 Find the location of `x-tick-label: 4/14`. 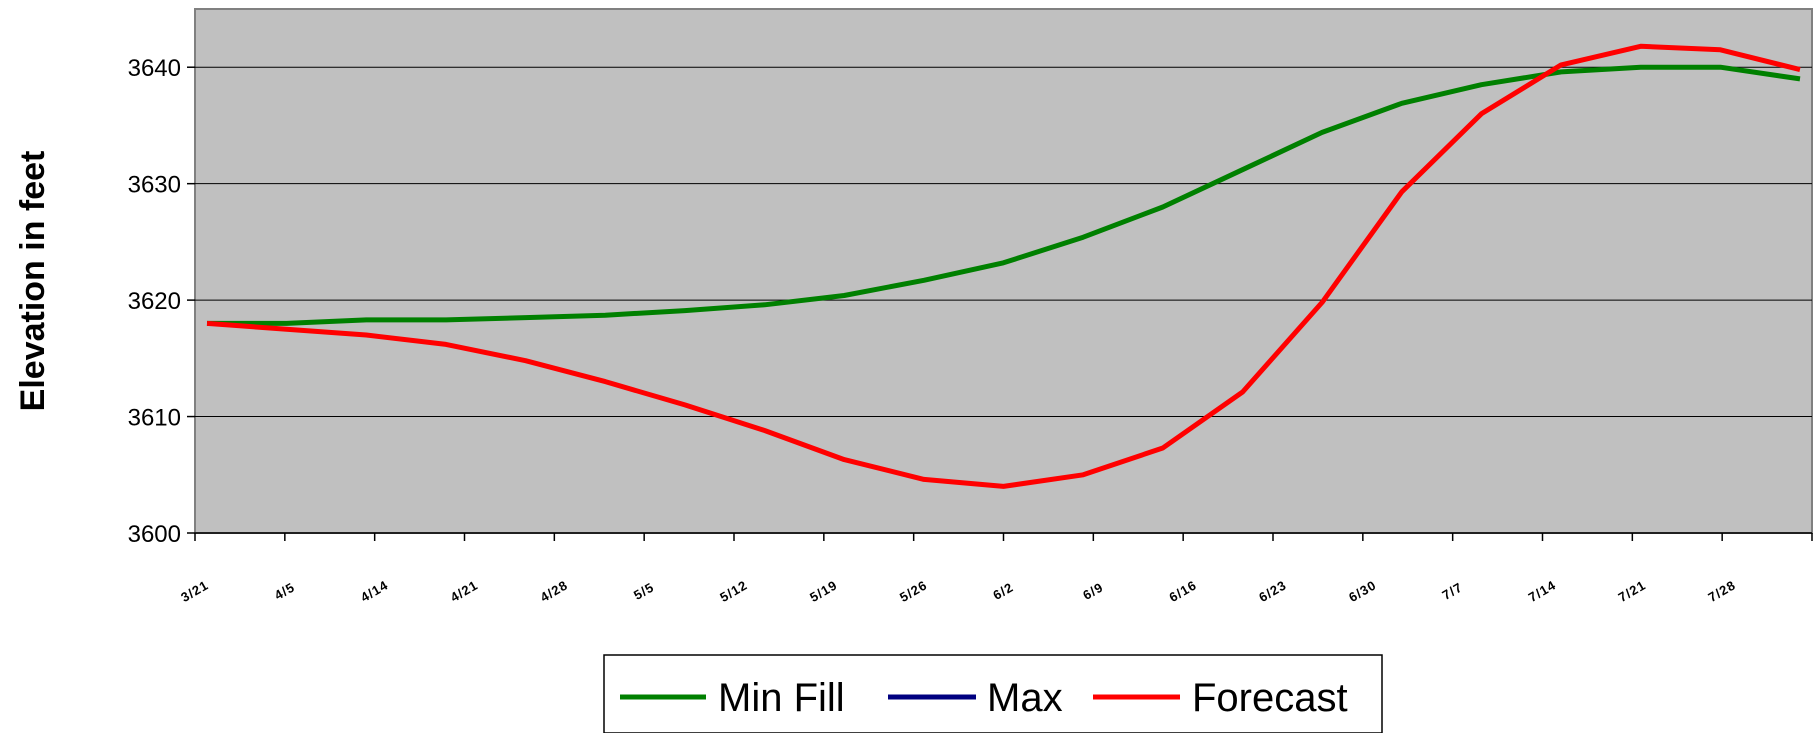

x-tick-label: 4/14 is located at coordinates (374, 591).